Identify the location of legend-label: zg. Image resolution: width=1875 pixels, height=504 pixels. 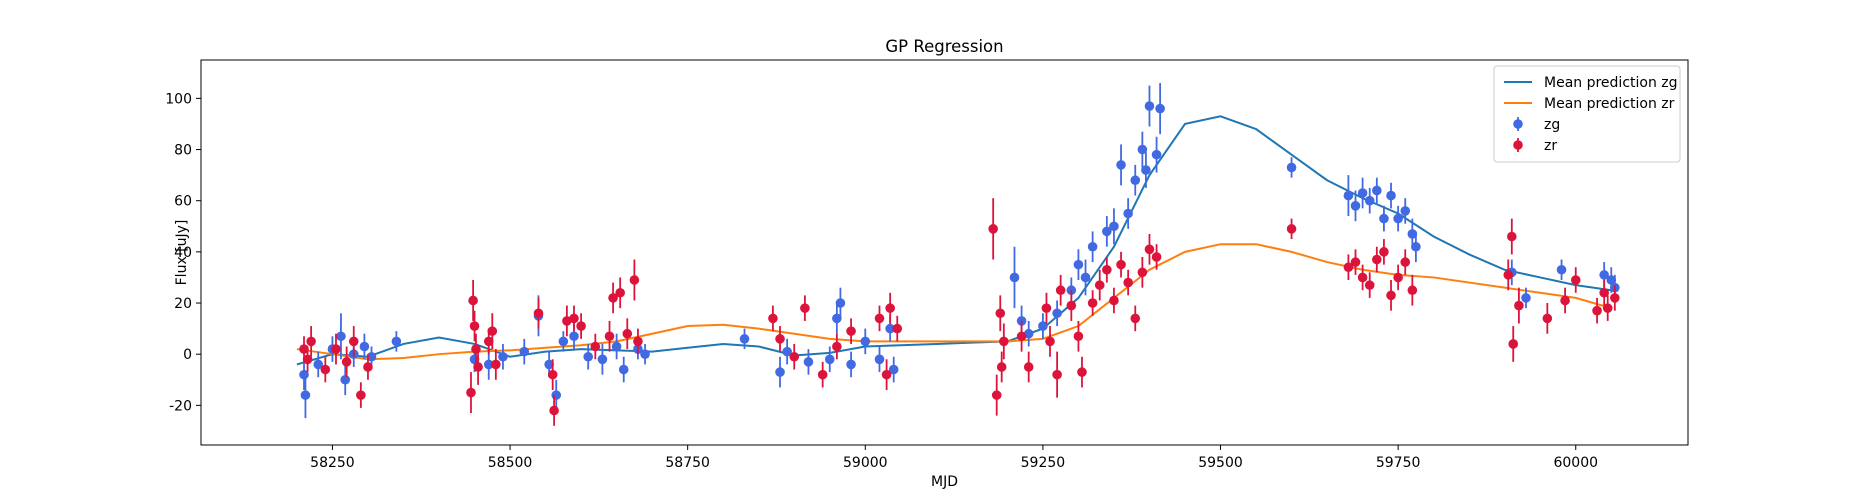
(1552, 125).